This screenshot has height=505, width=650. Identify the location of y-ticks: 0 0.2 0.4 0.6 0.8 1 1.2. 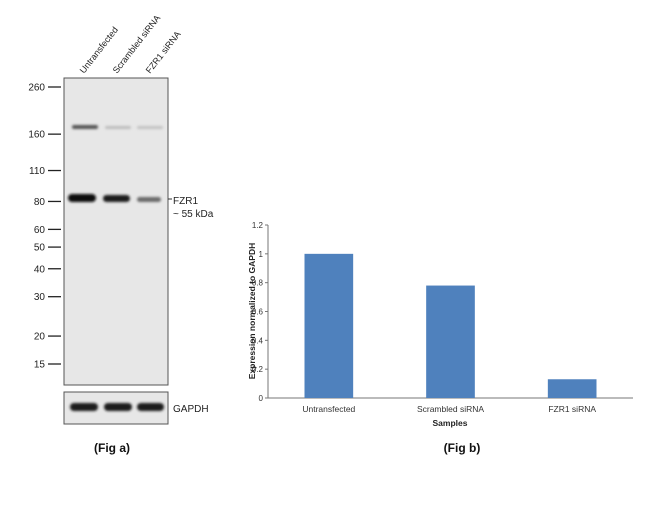
(260, 312).